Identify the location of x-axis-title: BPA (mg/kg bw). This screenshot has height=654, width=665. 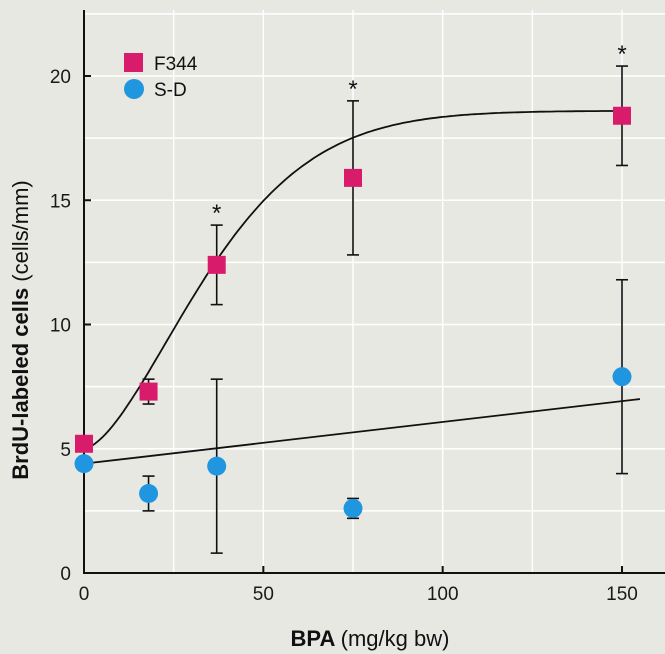
(370, 638).